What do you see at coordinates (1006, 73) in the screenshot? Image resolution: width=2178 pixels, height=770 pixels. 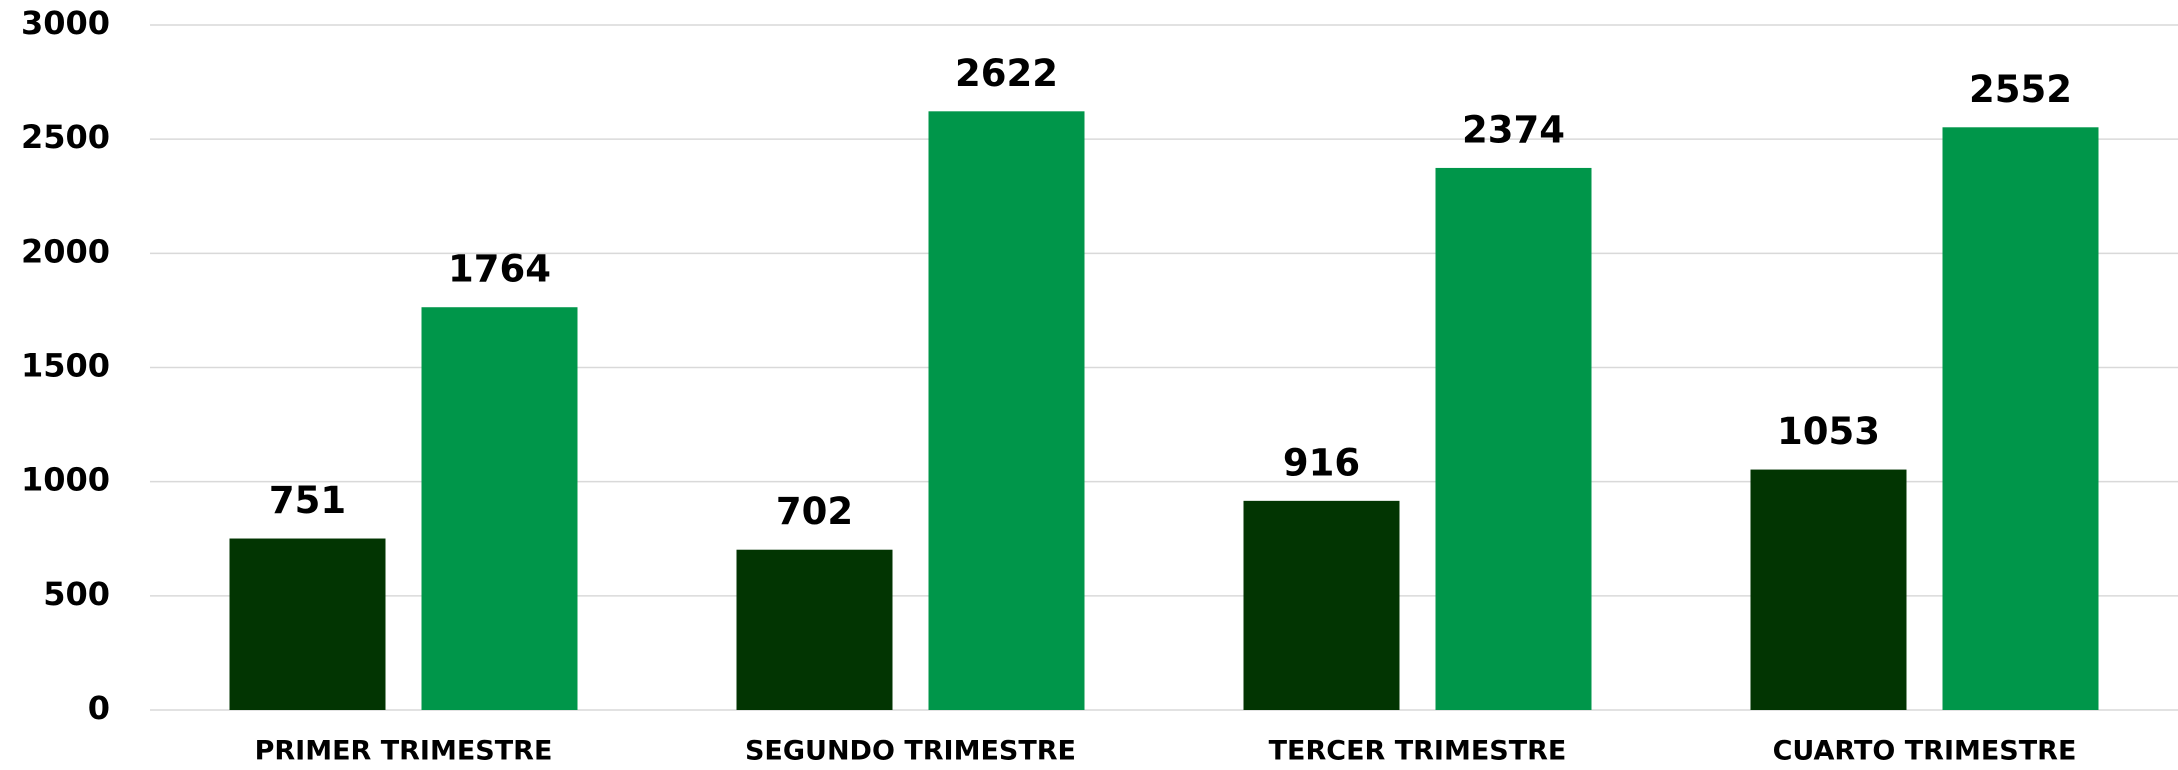 I see `value-label: 2622` at bounding box center [1006, 73].